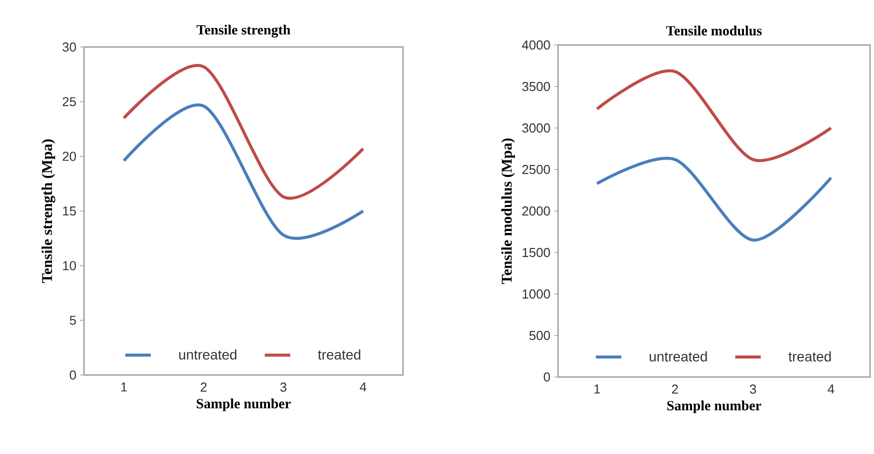 This screenshot has width=874, height=454. I want to click on y-axis-title: Tensile modulus (Mpa), so click(508, 211).